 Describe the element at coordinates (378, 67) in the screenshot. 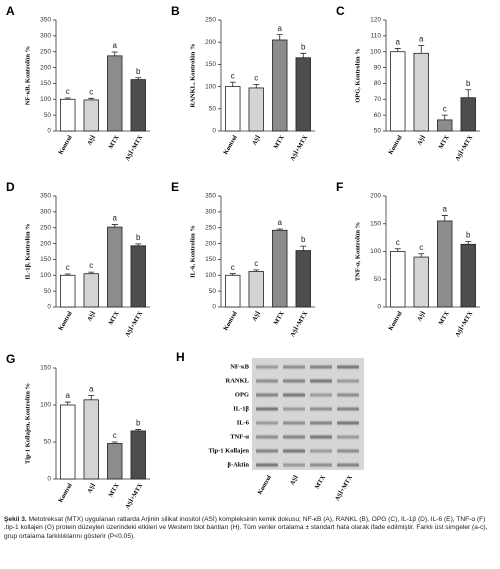

I see `y-tick-label: 90` at that location.